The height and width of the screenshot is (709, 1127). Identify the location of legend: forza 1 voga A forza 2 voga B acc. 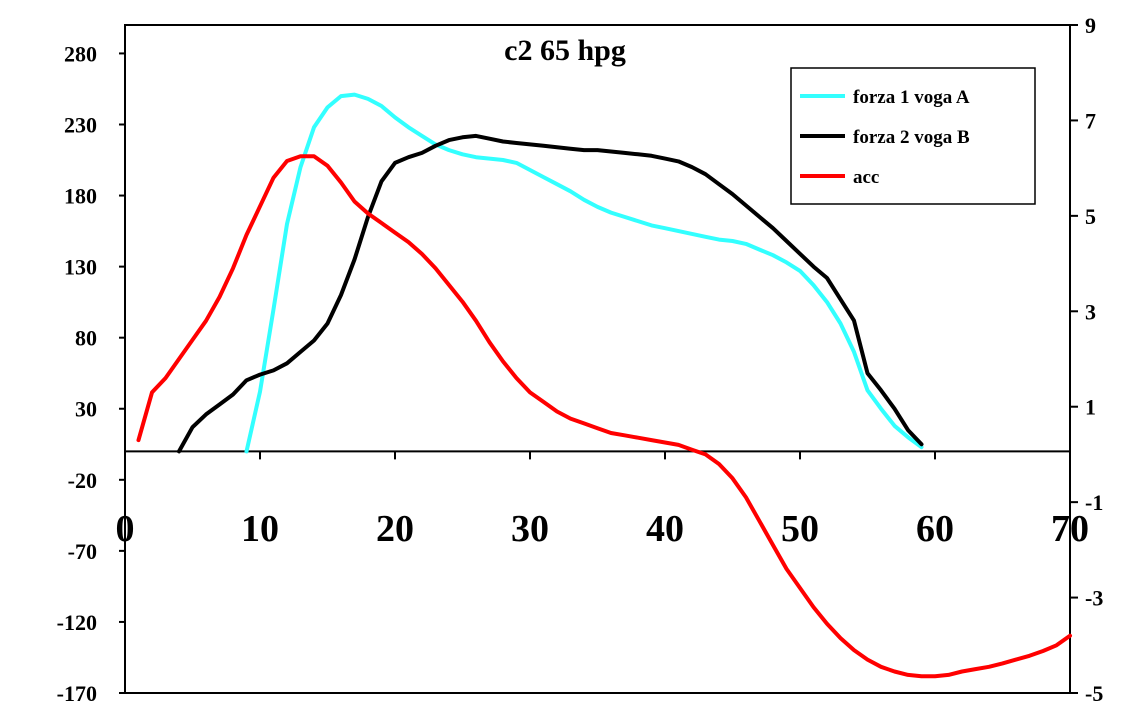
(913, 136).